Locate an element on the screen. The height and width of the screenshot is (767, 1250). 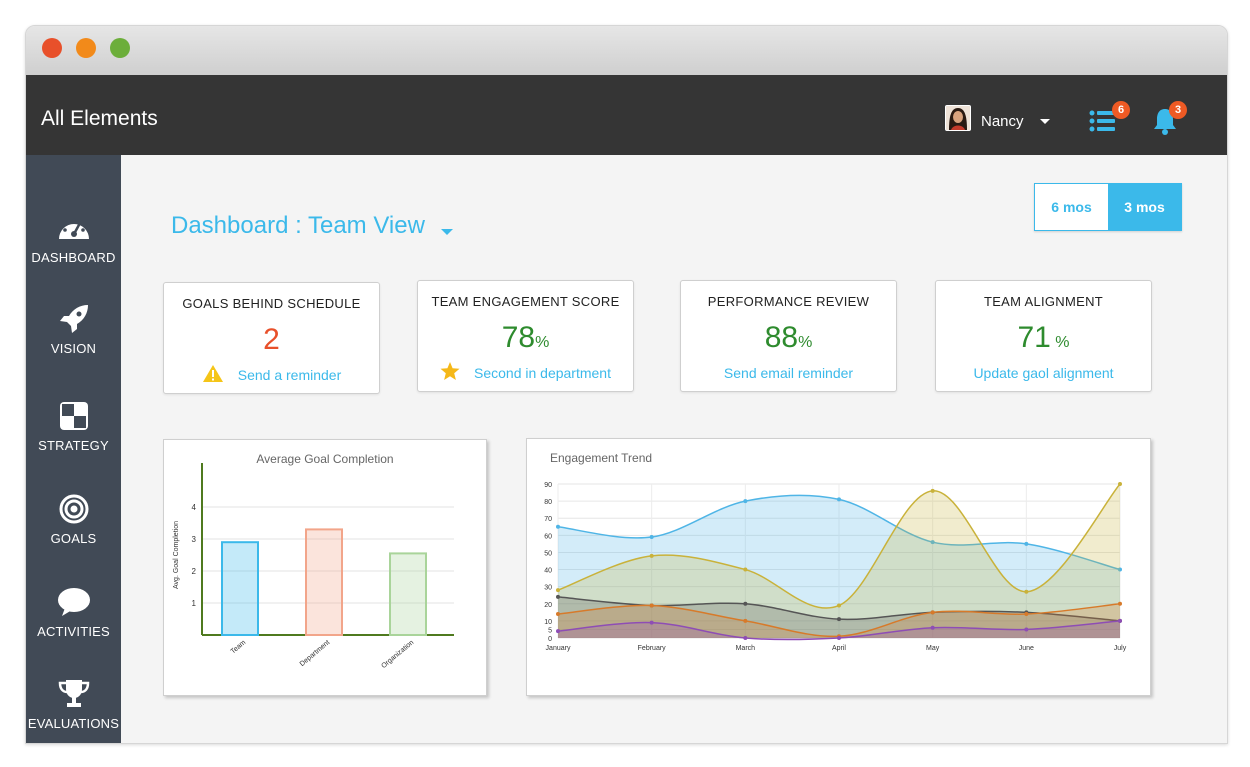
send-email-reminder-link: Send email reminder is located at coordinates (788, 373).